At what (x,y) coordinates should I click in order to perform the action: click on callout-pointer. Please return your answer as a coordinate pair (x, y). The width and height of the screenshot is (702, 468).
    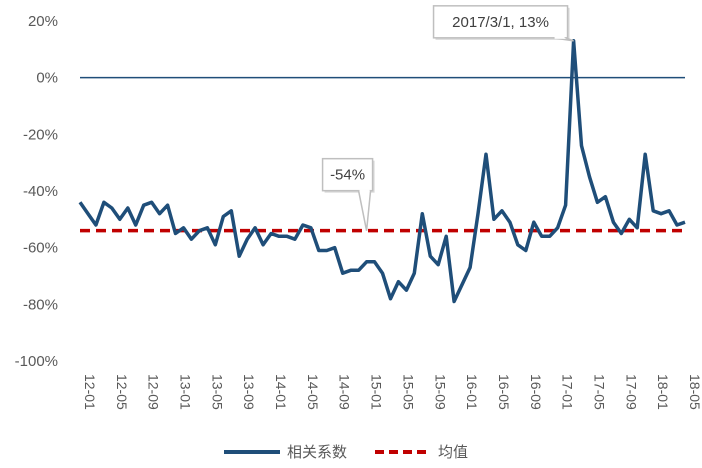
    Looking at the image, I should click on (364, 210).